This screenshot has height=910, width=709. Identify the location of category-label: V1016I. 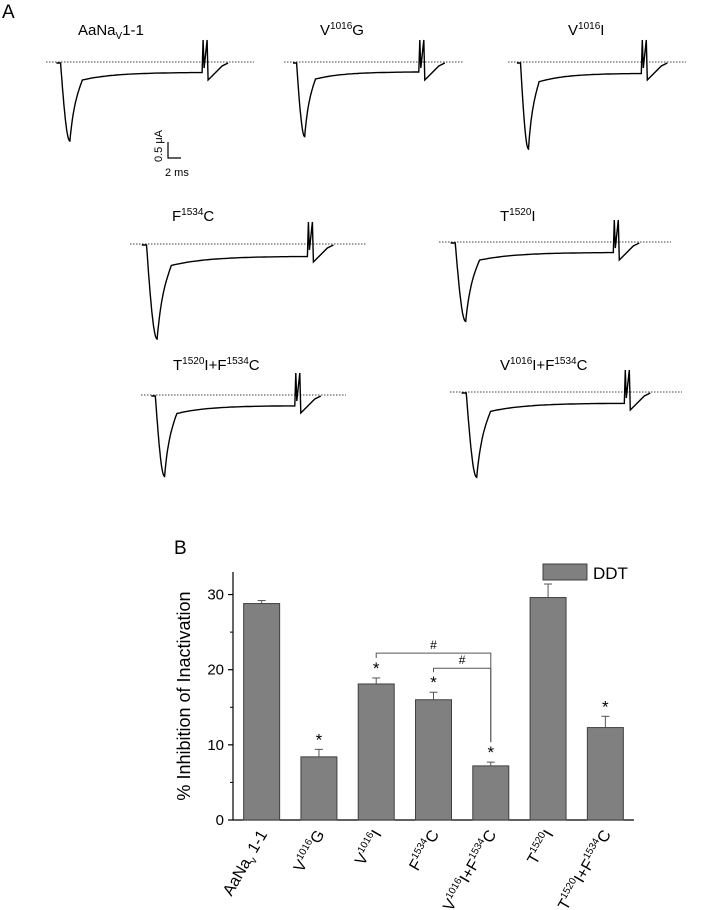
(368, 848).